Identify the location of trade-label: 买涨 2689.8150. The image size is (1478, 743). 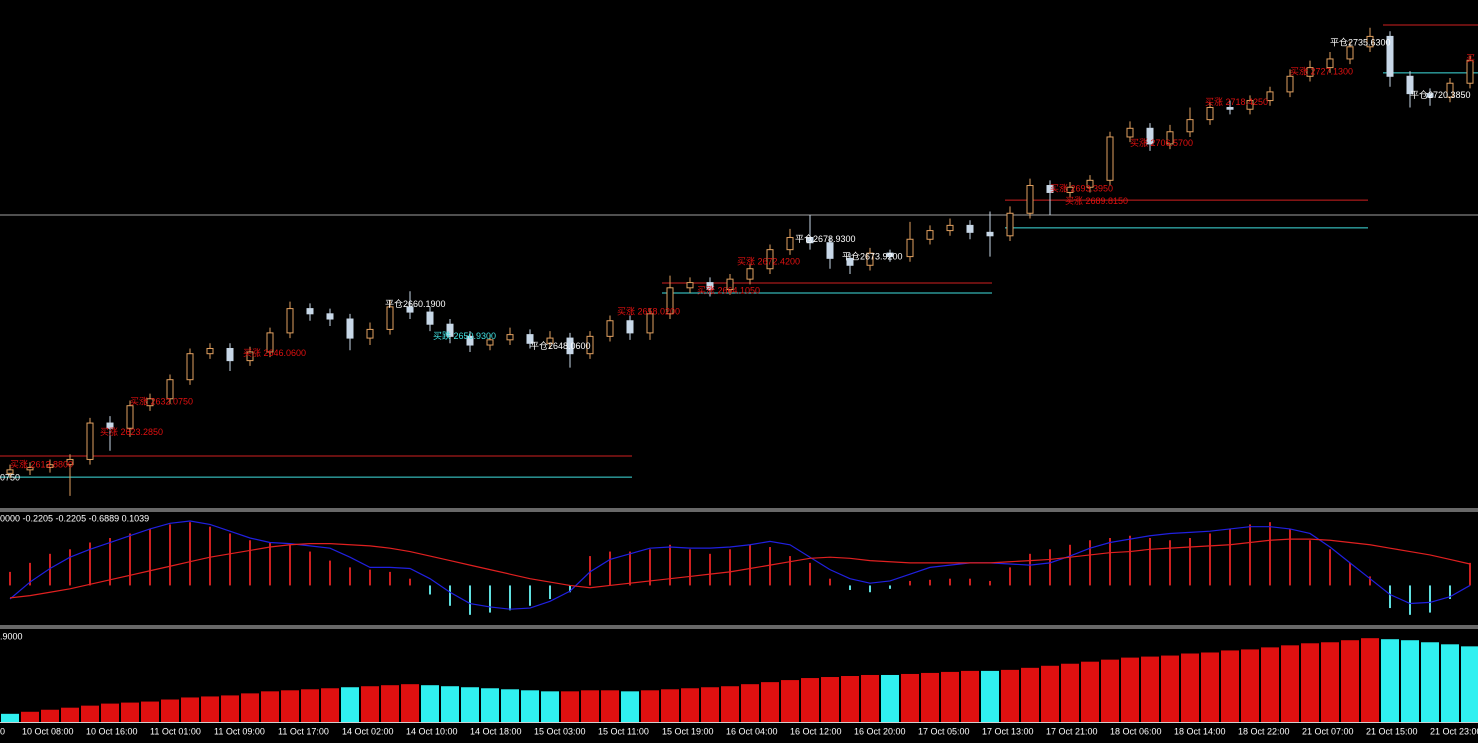
(1096, 201).